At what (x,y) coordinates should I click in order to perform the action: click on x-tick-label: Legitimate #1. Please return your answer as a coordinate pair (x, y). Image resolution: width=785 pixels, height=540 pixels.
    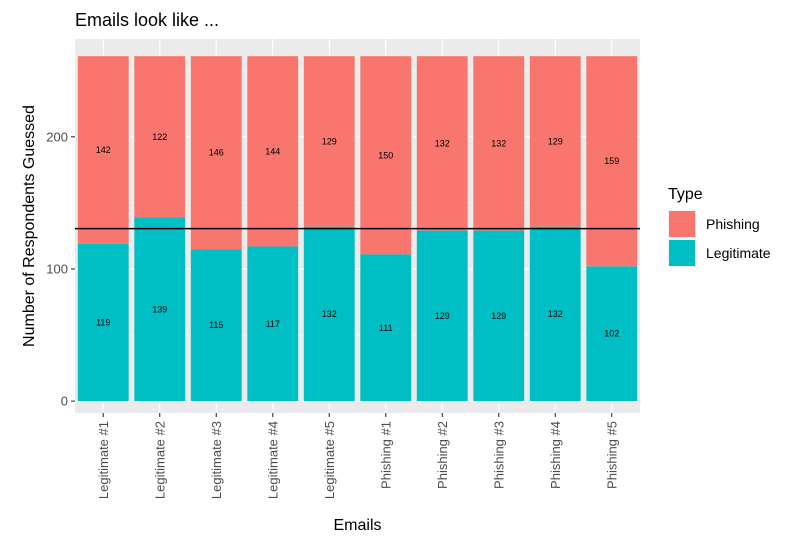
    Looking at the image, I should click on (103, 460).